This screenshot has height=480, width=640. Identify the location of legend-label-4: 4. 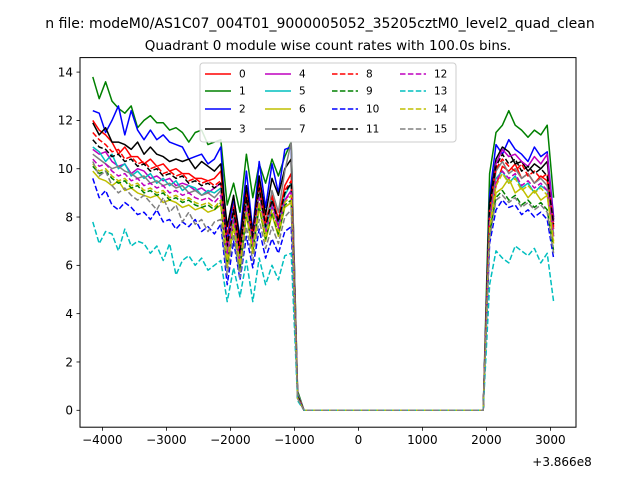
(302, 75).